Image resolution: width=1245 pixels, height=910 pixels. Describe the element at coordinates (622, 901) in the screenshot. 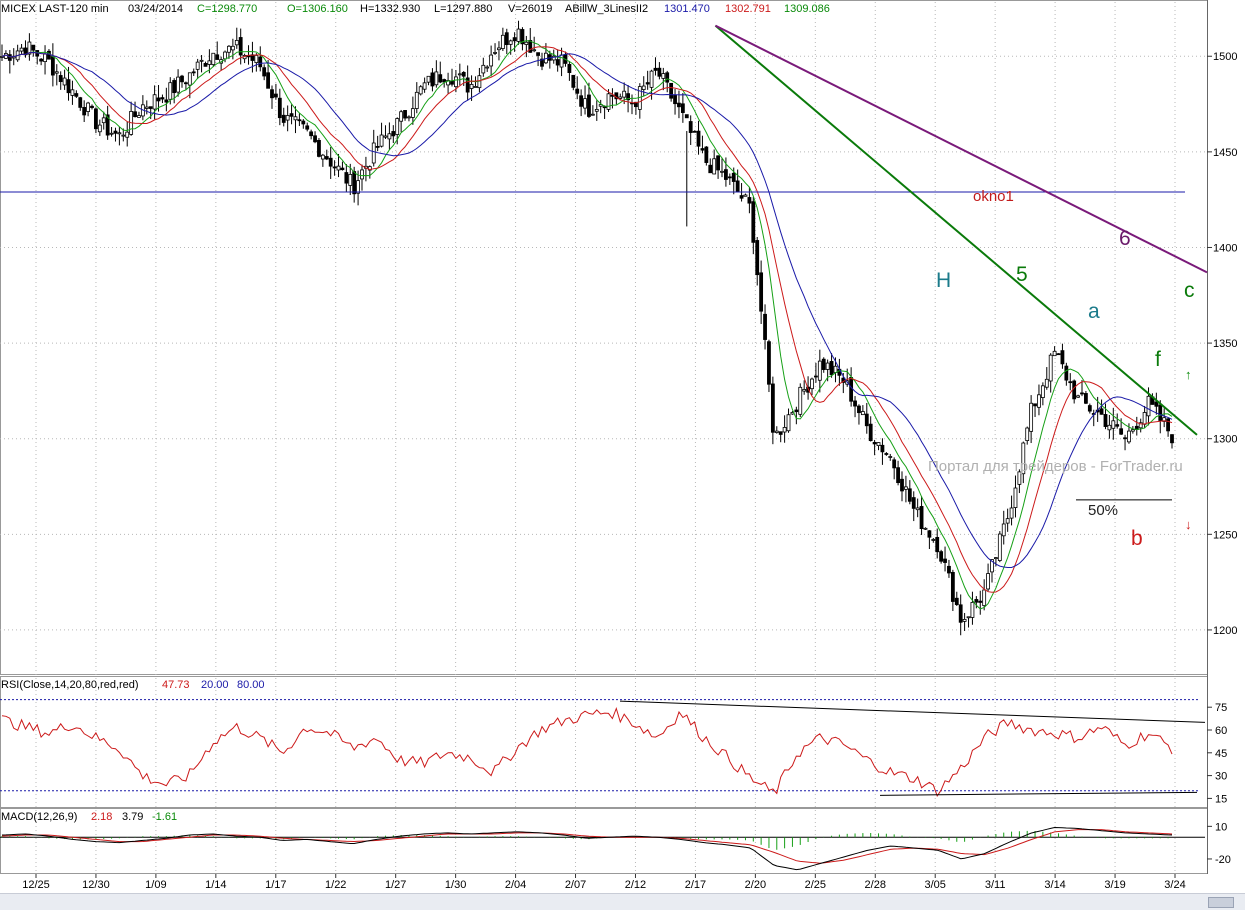

I see `horizontal-scrollbar` at that location.